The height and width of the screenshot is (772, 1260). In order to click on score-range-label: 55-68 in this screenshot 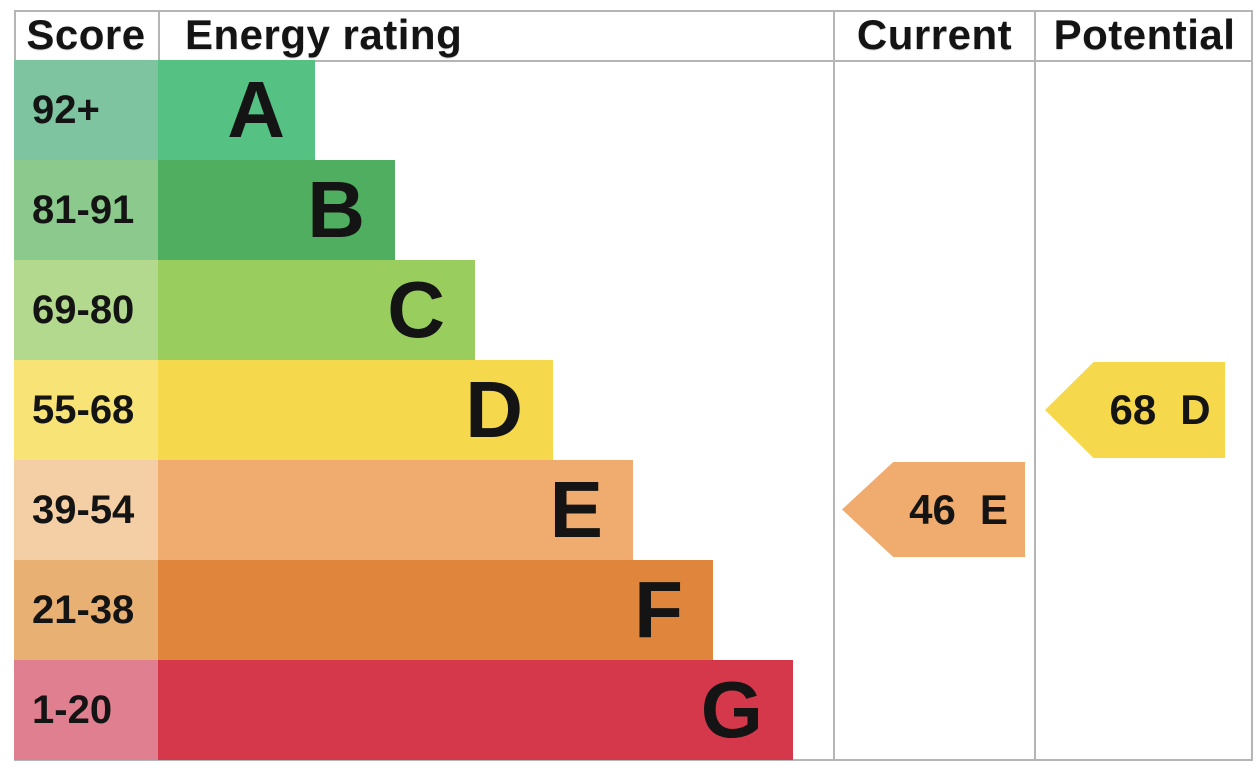, I will do `click(83, 409)`.